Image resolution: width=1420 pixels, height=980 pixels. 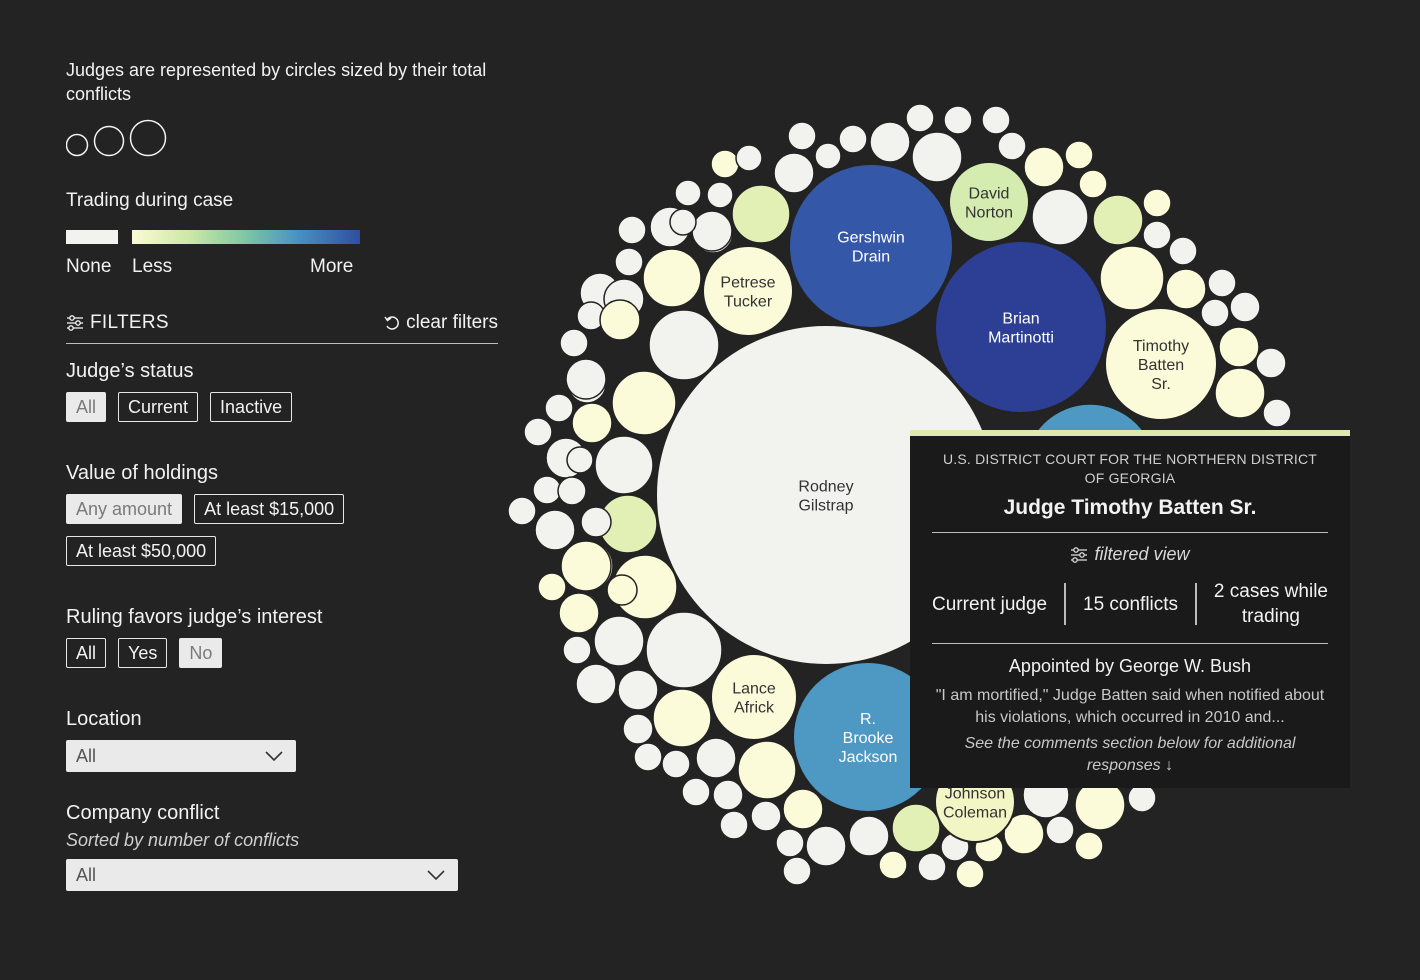 I want to click on status-option-all: All, so click(x=86, y=407).